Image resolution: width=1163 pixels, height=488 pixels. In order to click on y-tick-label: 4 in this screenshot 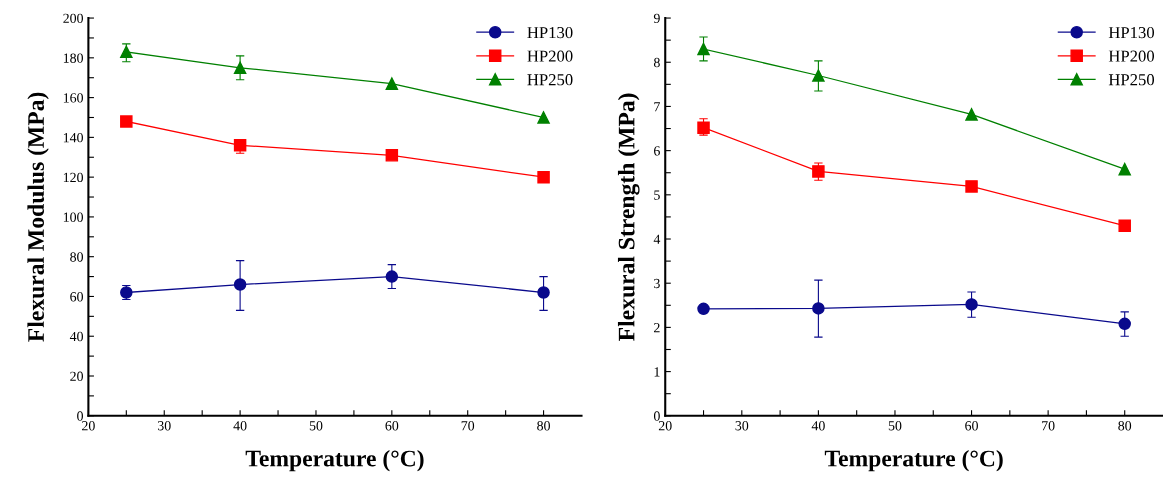, I will do `click(657, 239)`.